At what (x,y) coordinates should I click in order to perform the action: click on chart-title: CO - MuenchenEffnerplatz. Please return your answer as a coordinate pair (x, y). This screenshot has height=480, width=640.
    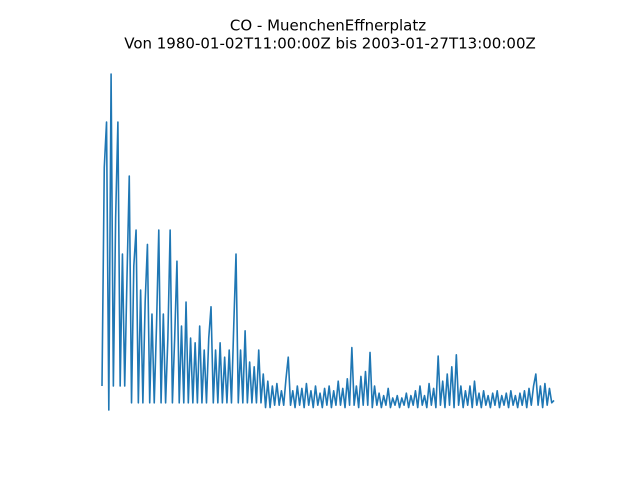
    Looking at the image, I should click on (328, 26).